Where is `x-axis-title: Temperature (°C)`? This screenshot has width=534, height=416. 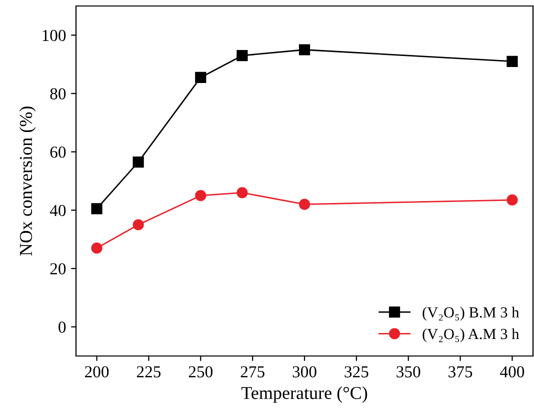 x-axis-title: Temperature (°C) is located at coordinates (304, 394).